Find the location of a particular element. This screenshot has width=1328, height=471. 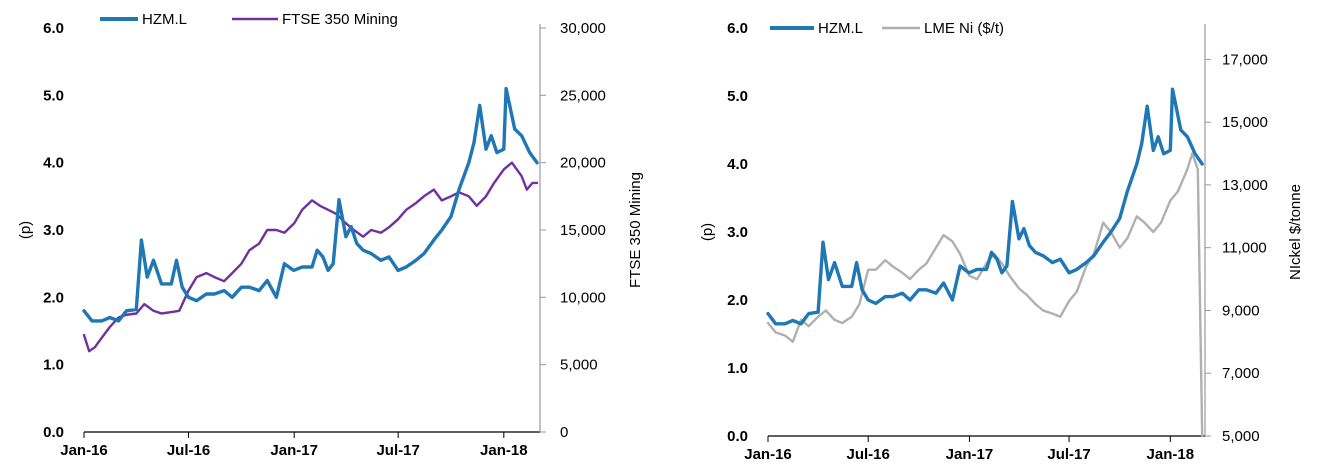

series-line-ftse-350-mining is located at coordinates (310, 257).